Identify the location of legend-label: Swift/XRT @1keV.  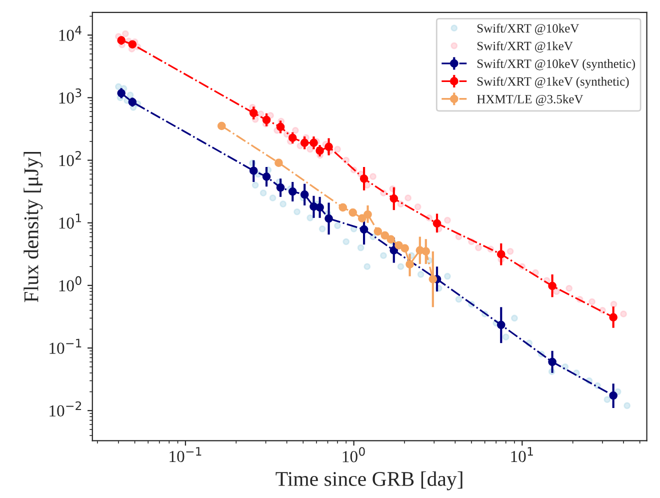
(525, 46).